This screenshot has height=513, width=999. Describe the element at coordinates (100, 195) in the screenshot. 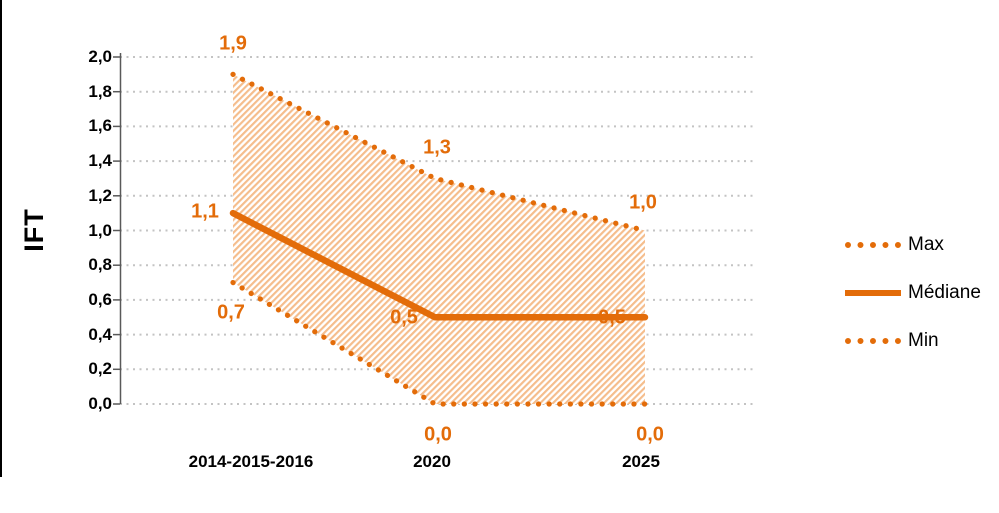

I see `y-tick-label: 1,2` at that location.